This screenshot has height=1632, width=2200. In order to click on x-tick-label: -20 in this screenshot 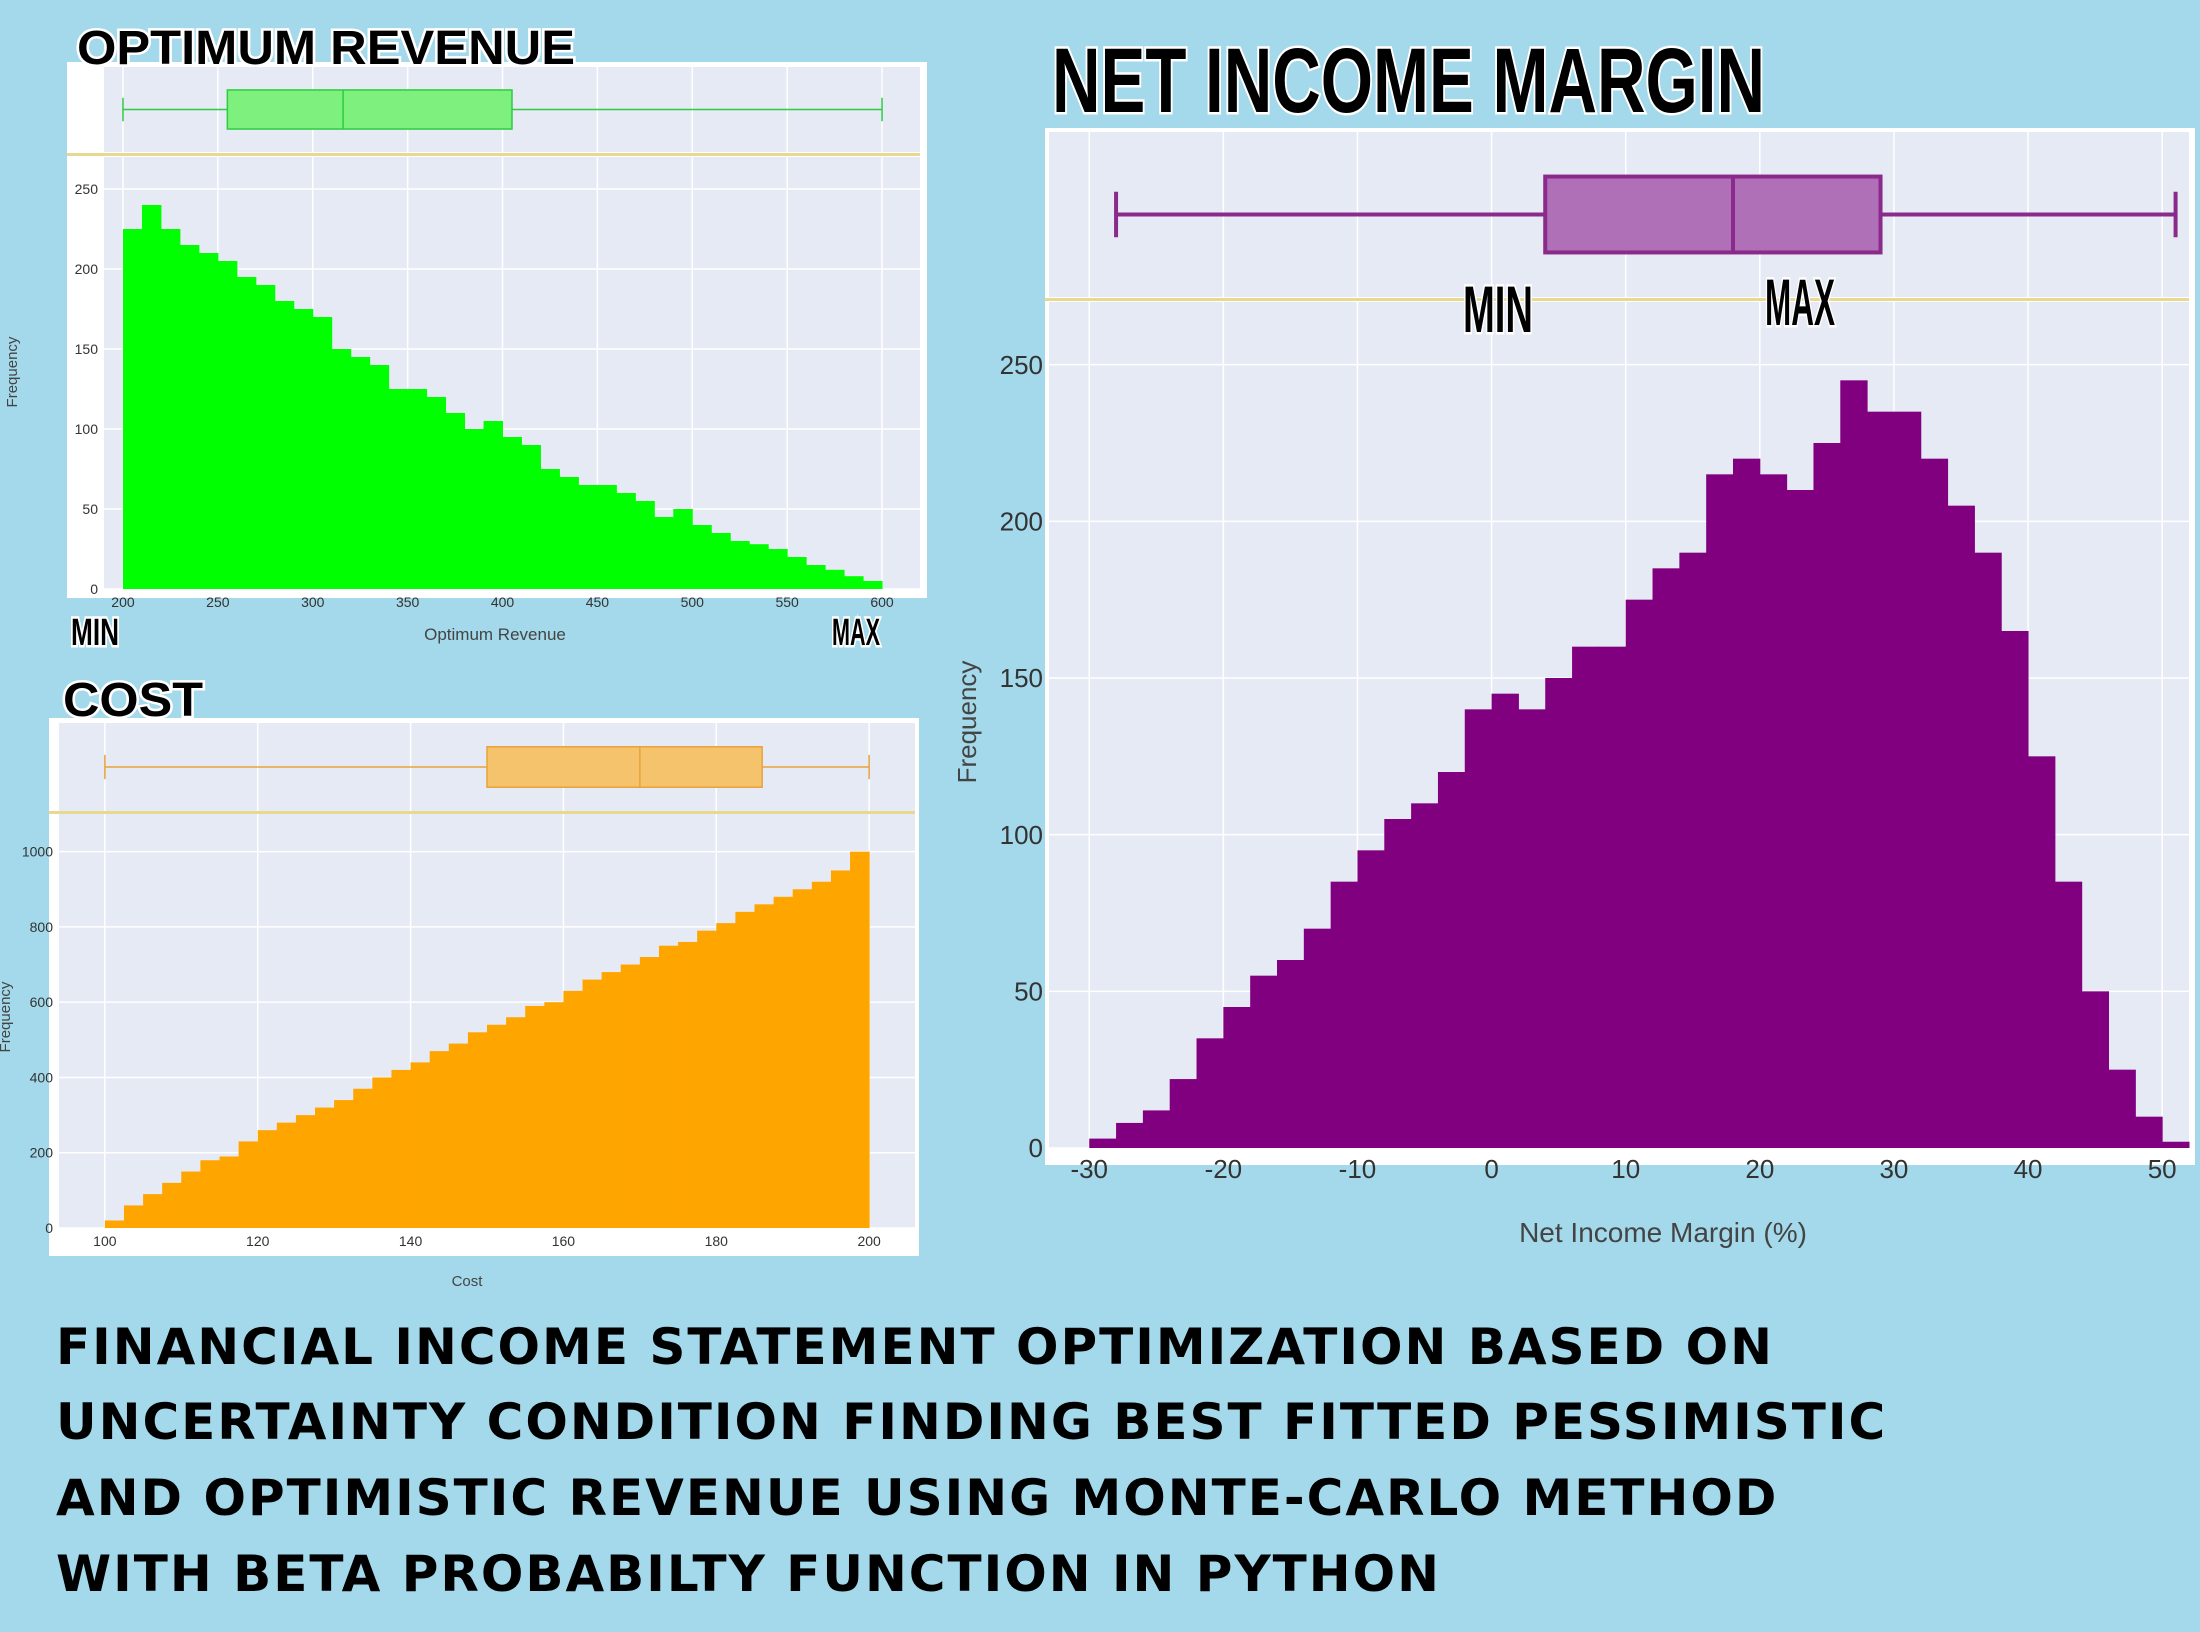, I will do `click(1224, 1169)`.